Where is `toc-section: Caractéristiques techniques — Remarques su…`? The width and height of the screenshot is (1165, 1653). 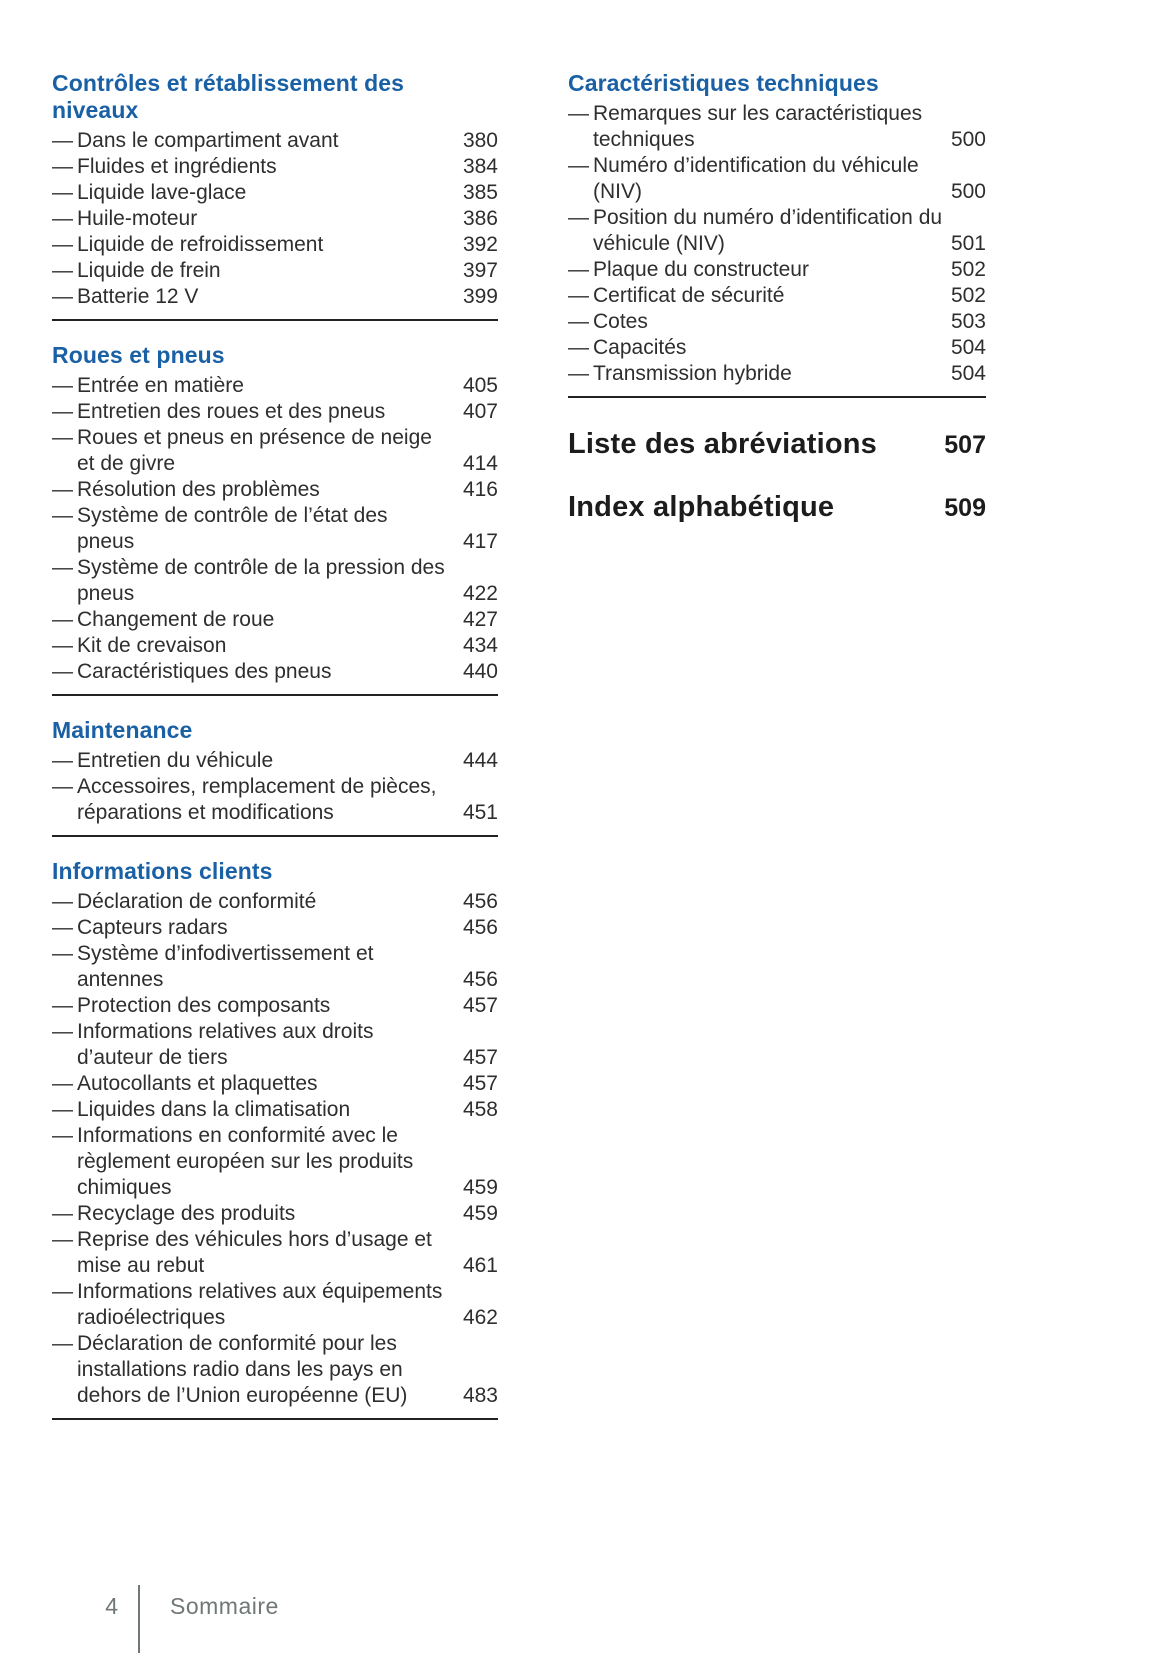
toc-section: Caractéristiques techniques — Remarques su… is located at coordinates (777, 234).